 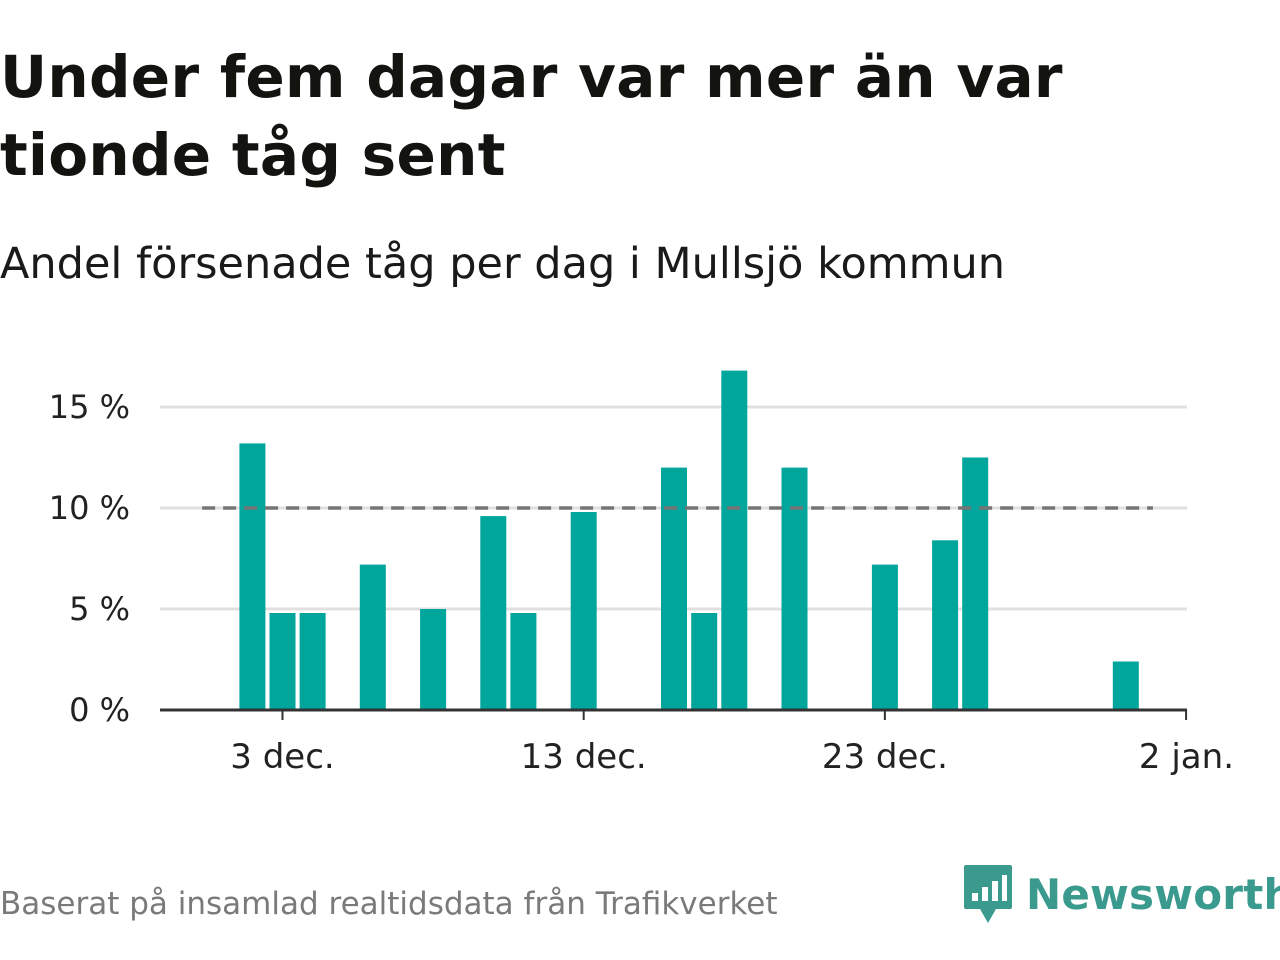 I want to click on x-tick-labels: 3 dec. 13 dec. 23 dec. 2 jan., so click(x=732, y=757).